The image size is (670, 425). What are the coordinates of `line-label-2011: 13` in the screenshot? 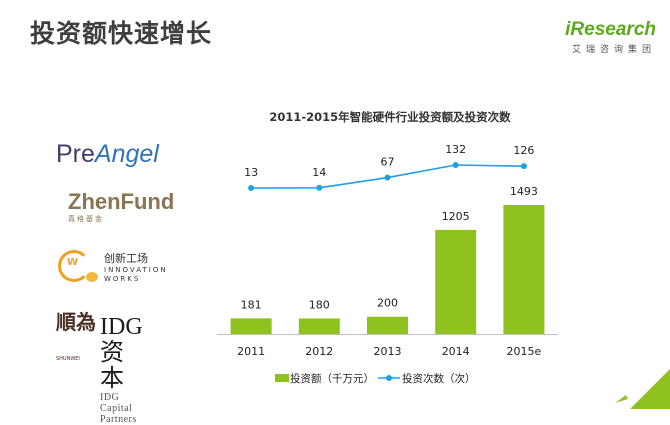 It's located at (251, 172).